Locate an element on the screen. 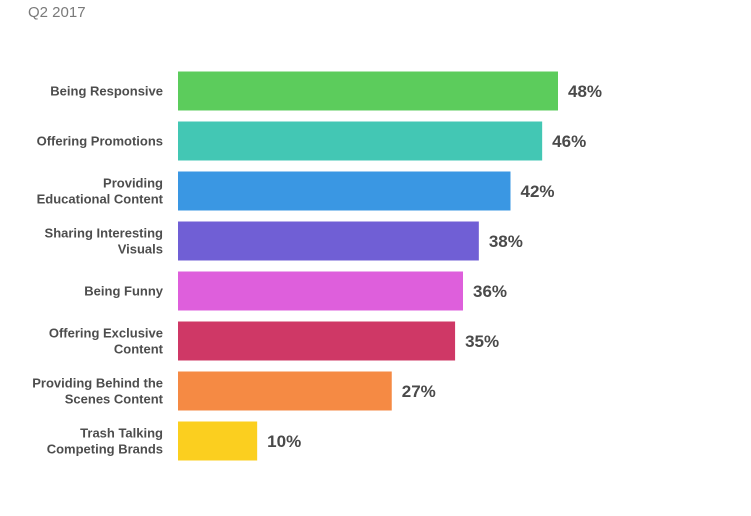 Image resolution: width=751 pixels, height=516 pixels. value-label-7: 10% is located at coordinates (284, 441).